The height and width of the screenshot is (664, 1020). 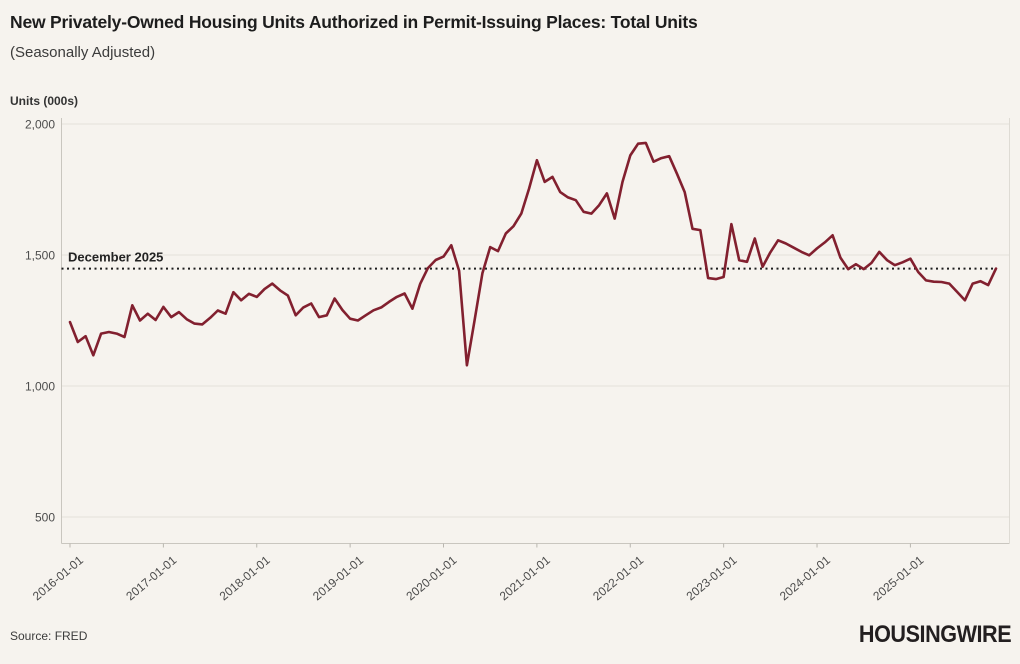 I want to click on x-tick-label: 2018-01-01, so click(x=245, y=578).